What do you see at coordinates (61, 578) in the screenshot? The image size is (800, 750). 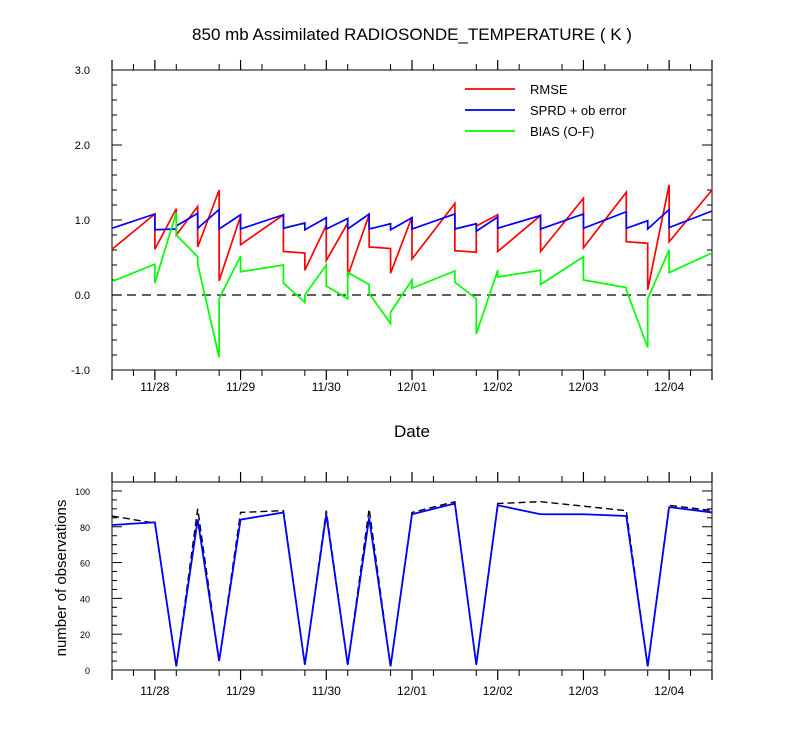 I see `y-axis-title: number of observations` at bounding box center [61, 578].